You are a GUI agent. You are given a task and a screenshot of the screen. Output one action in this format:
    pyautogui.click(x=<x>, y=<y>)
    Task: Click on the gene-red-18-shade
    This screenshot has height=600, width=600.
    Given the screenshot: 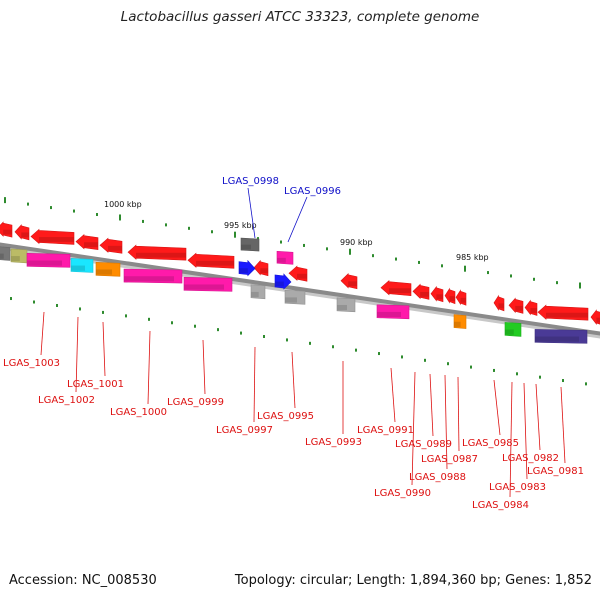 What is the action you would take?
    pyautogui.click(x=567, y=315)
    